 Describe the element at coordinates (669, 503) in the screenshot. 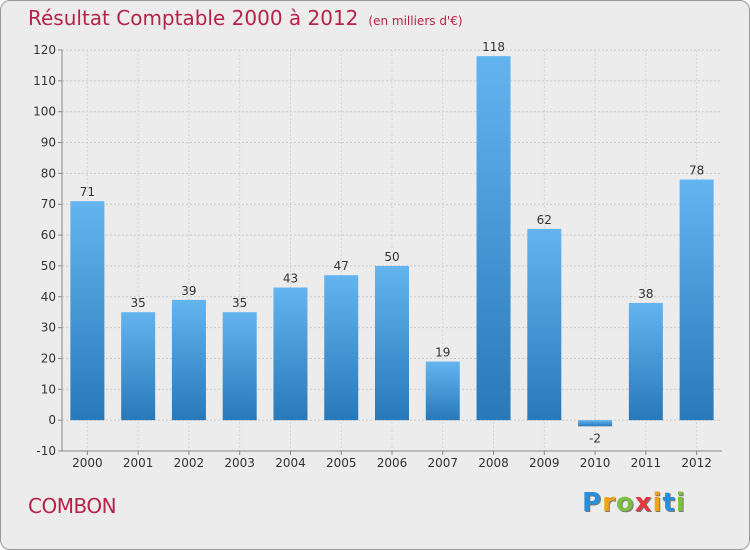

I see `logo-letter: t` at that location.